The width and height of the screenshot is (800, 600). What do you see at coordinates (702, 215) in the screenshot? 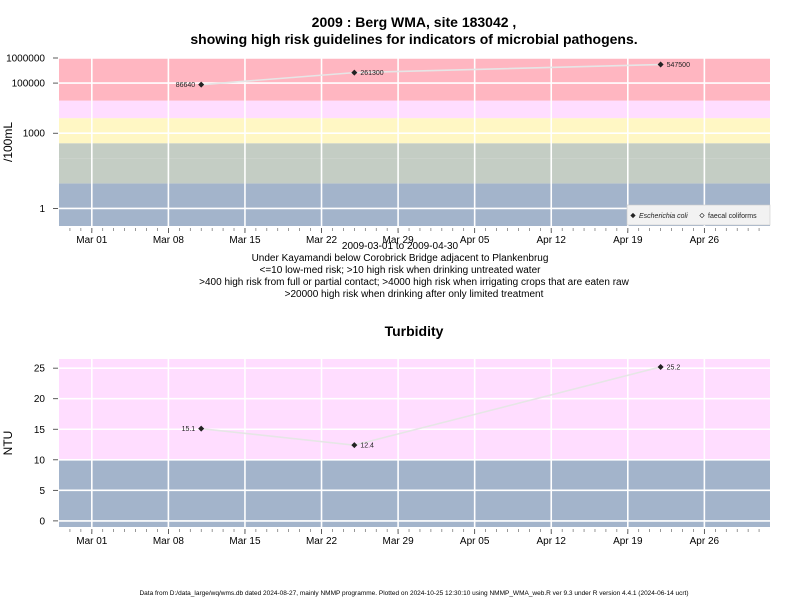
I see `legend-marker-faecal` at bounding box center [702, 215].